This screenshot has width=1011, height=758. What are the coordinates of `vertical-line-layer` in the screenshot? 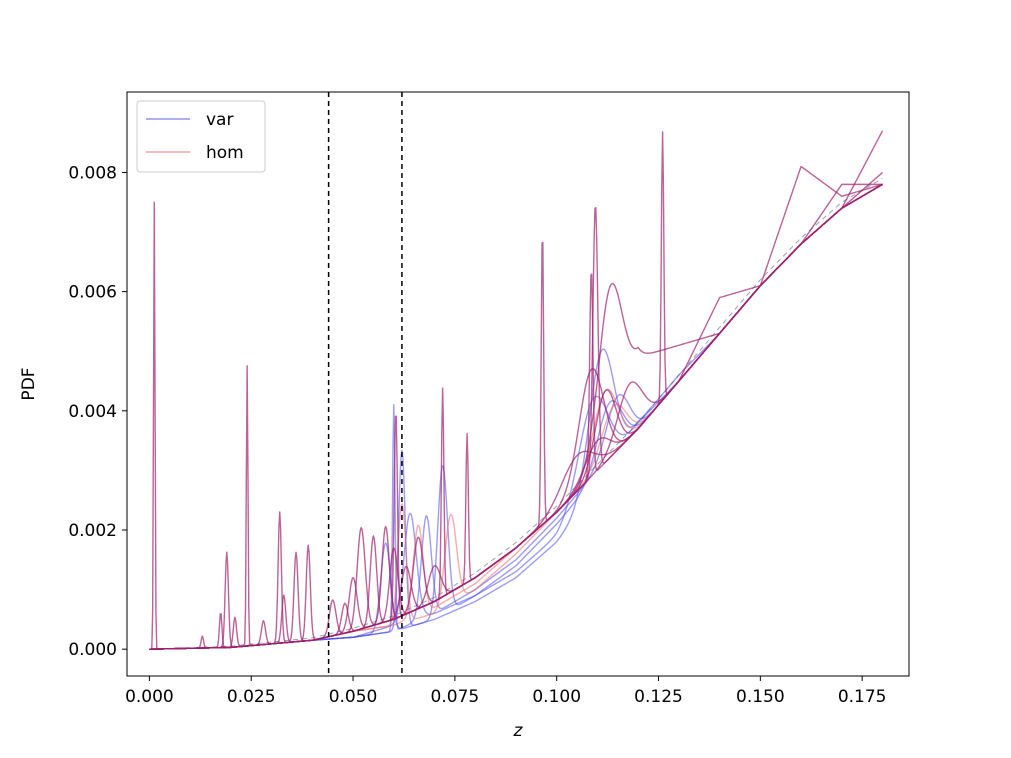 It's located at (365, 384).